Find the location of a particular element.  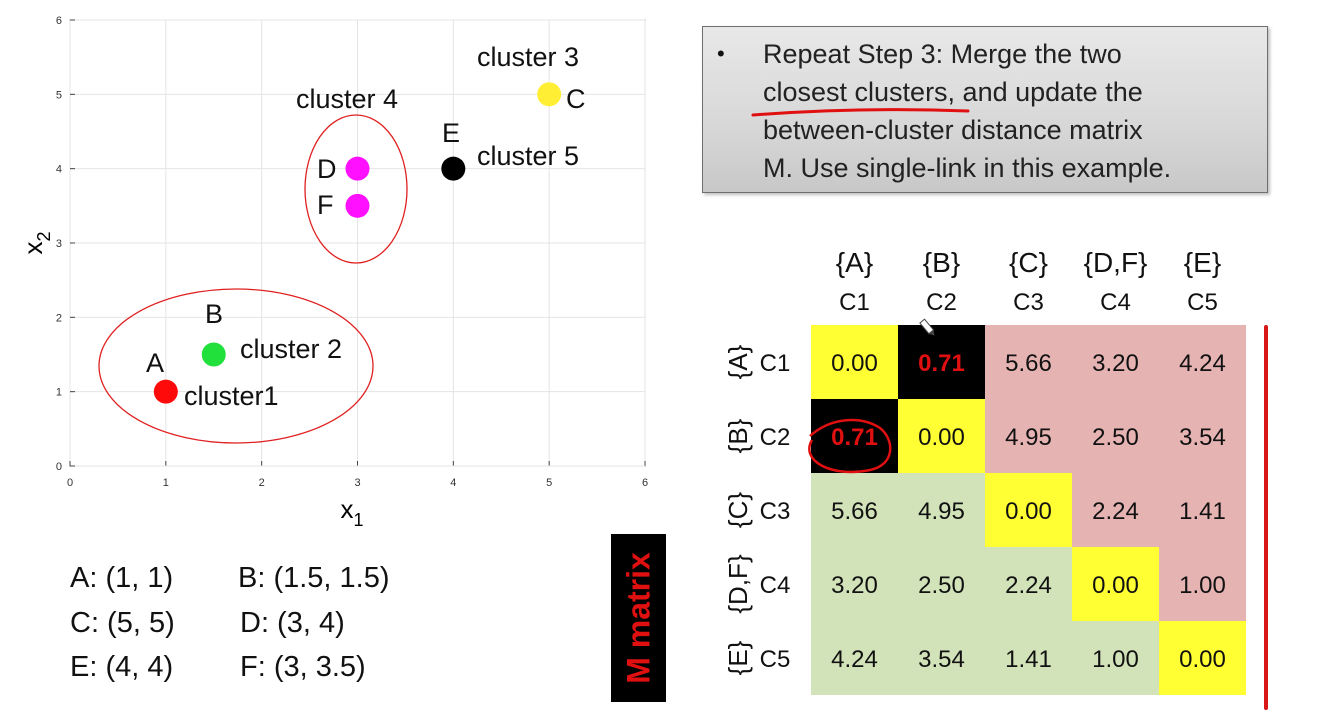

point-label-d: D is located at coordinates (327, 169).